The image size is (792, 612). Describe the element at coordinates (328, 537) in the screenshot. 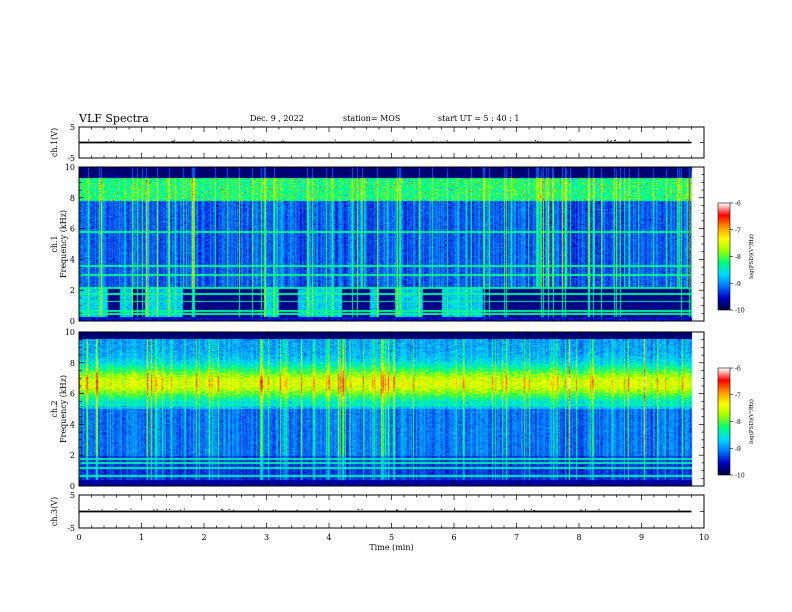

I see `x-tick-label: 4` at that location.